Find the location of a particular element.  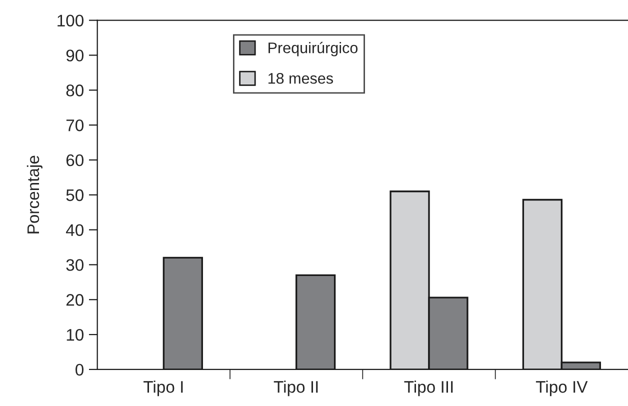

legend-label: Prequirúrgico is located at coordinates (313, 49).